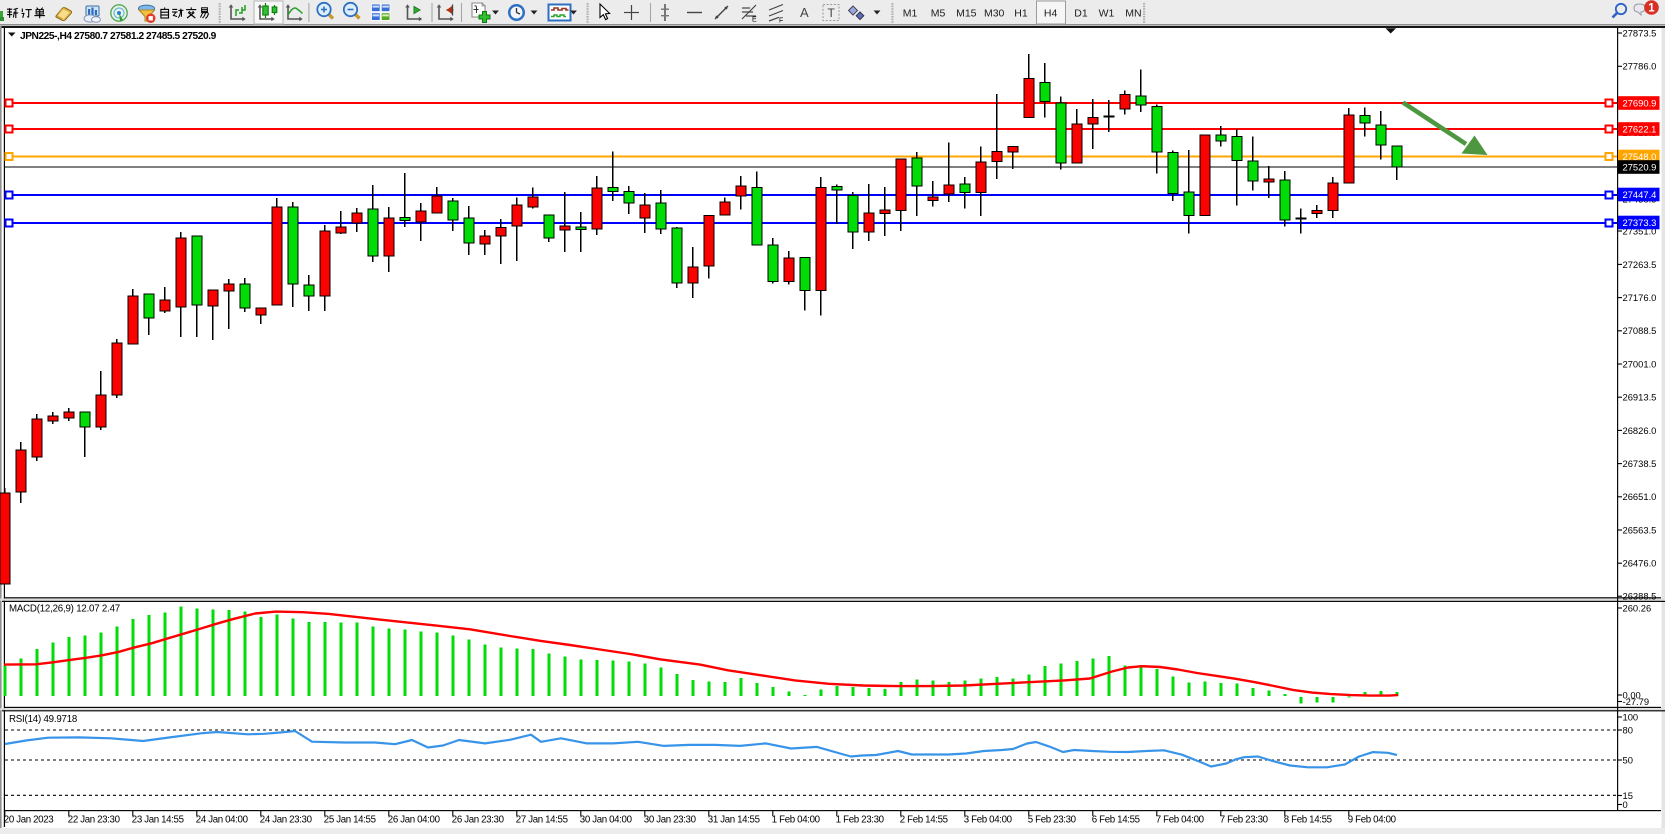  Describe the element at coordinates (1625, 804) in the screenshot. I see `svg-text: 0` at that location.